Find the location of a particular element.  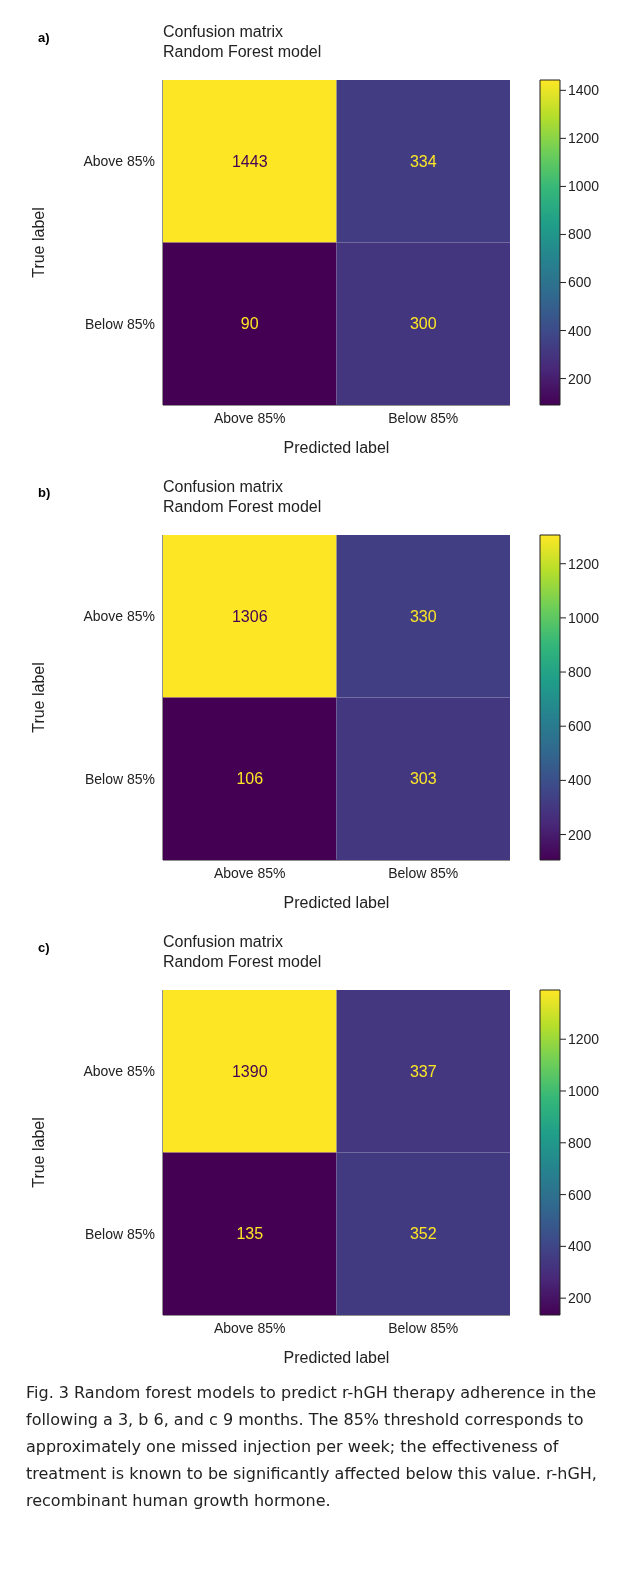

data-label: 303 is located at coordinates (423, 779).